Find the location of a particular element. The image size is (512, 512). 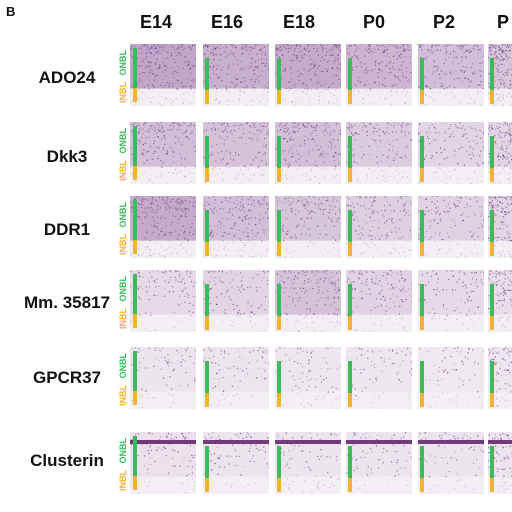

column-header: E14 is located at coordinates (156, 22).